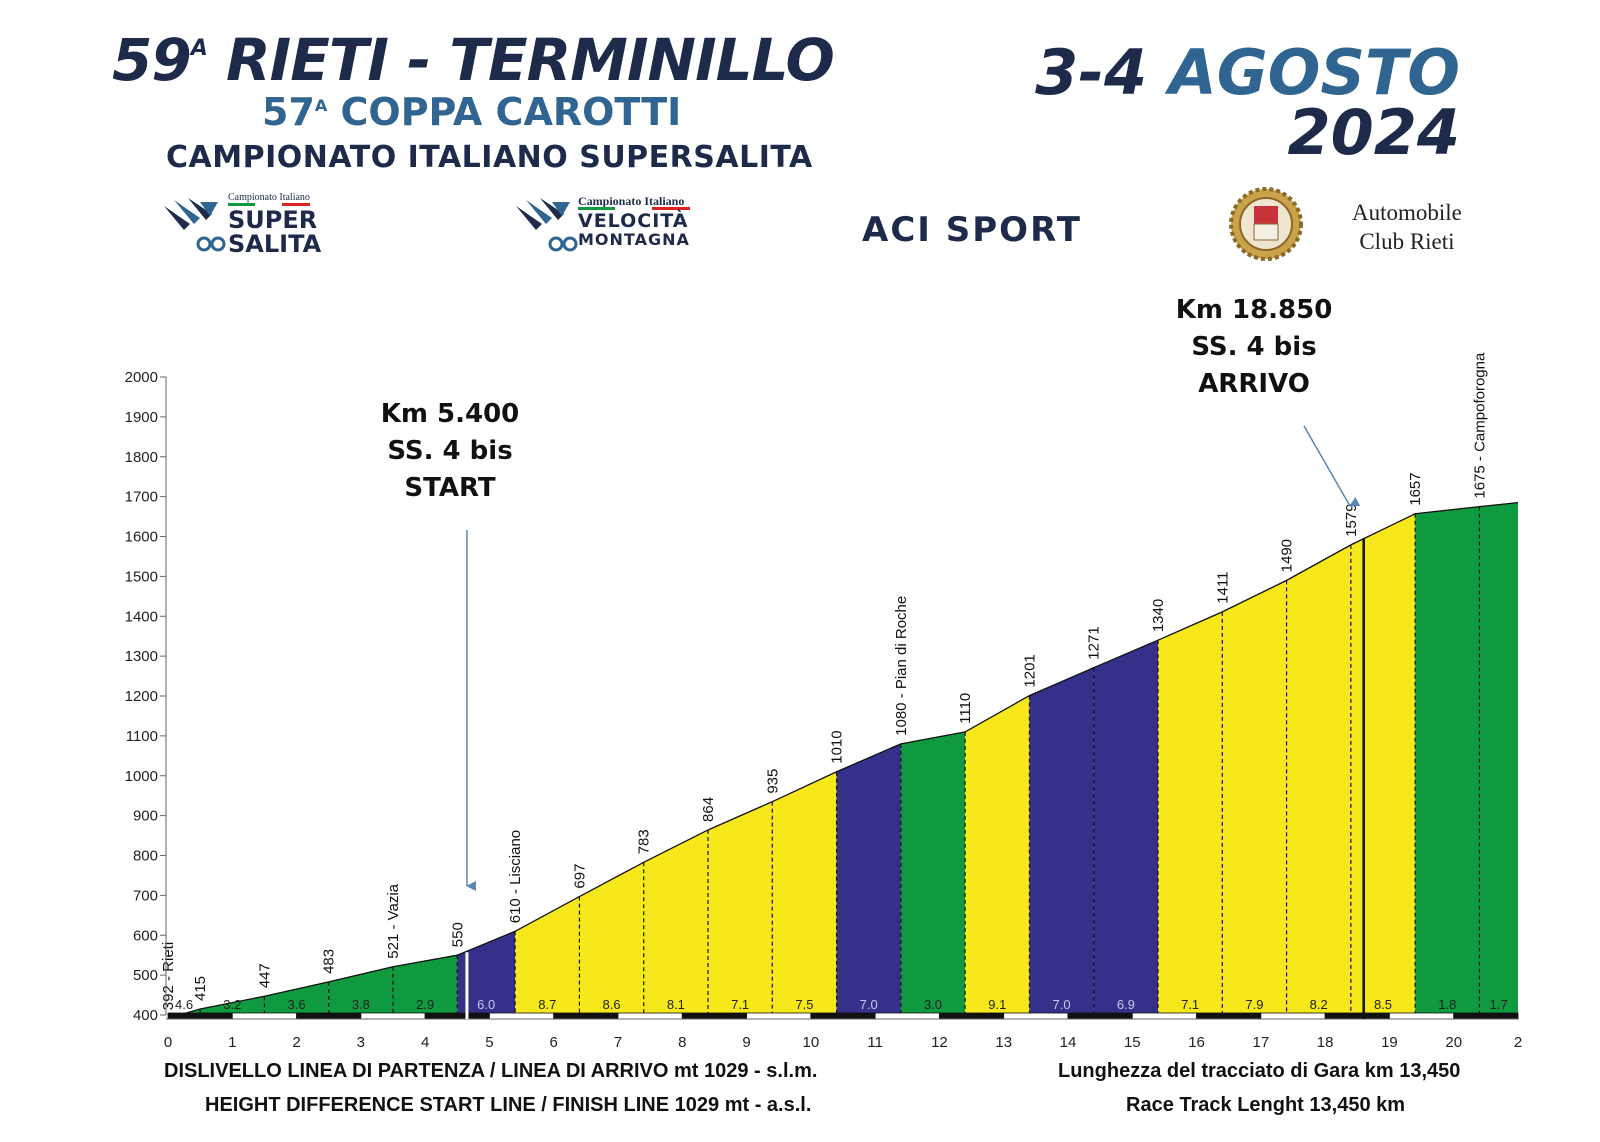 This screenshot has height=1142, width=1600. What do you see at coordinates (511, 112) in the screenshot?
I see `cup-name: COPPA CAROTTI` at bounding box center [511, 112].